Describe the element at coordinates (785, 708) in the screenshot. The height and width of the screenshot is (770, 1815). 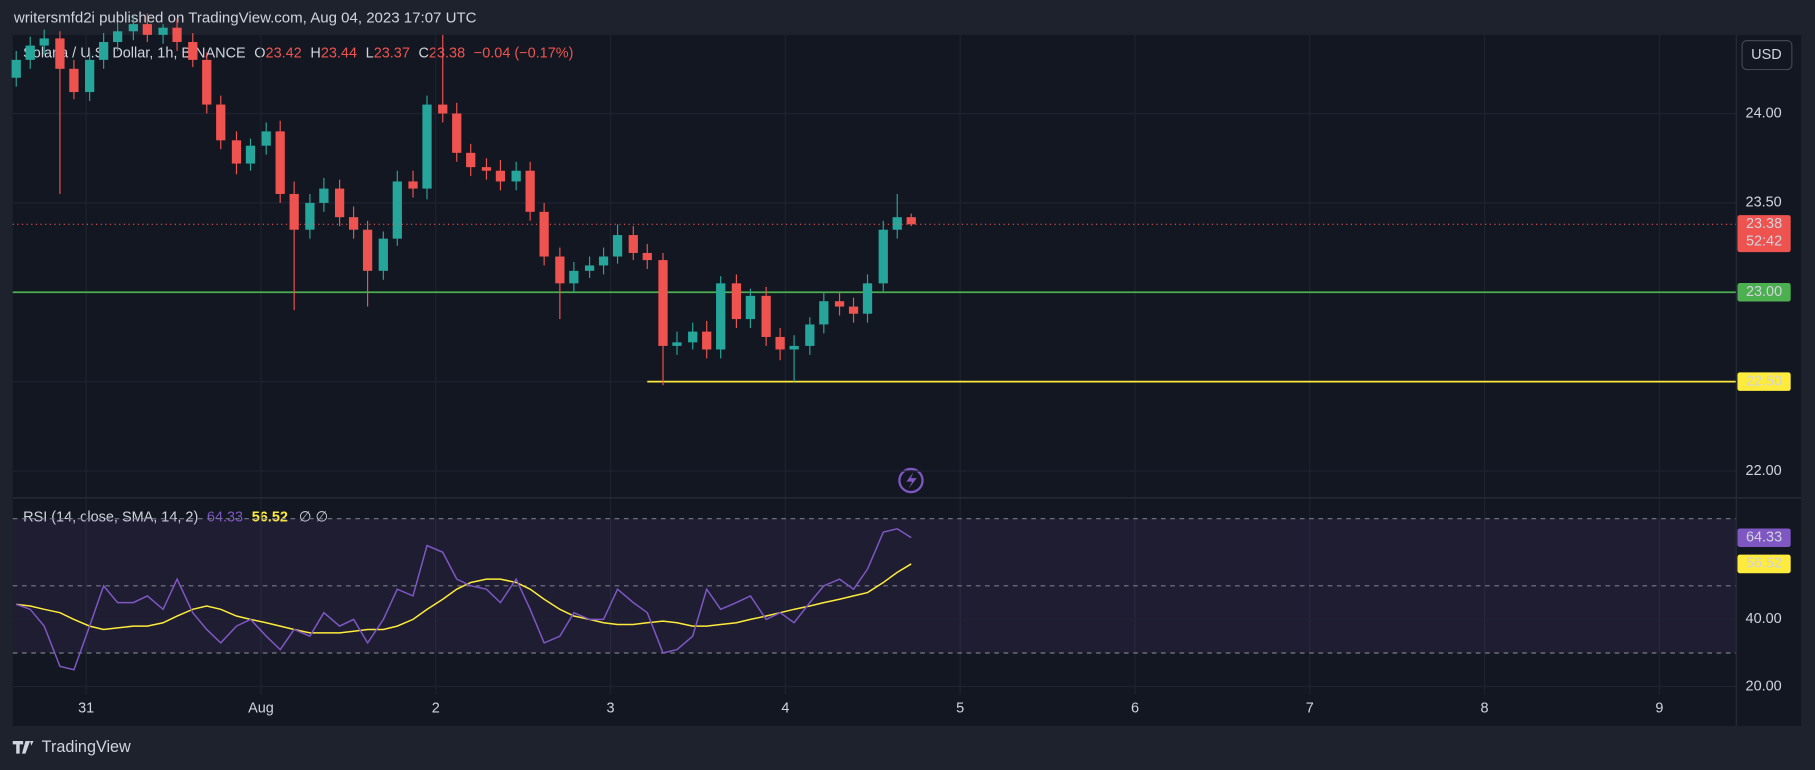
I see `x-tick-label: 4` at that location.